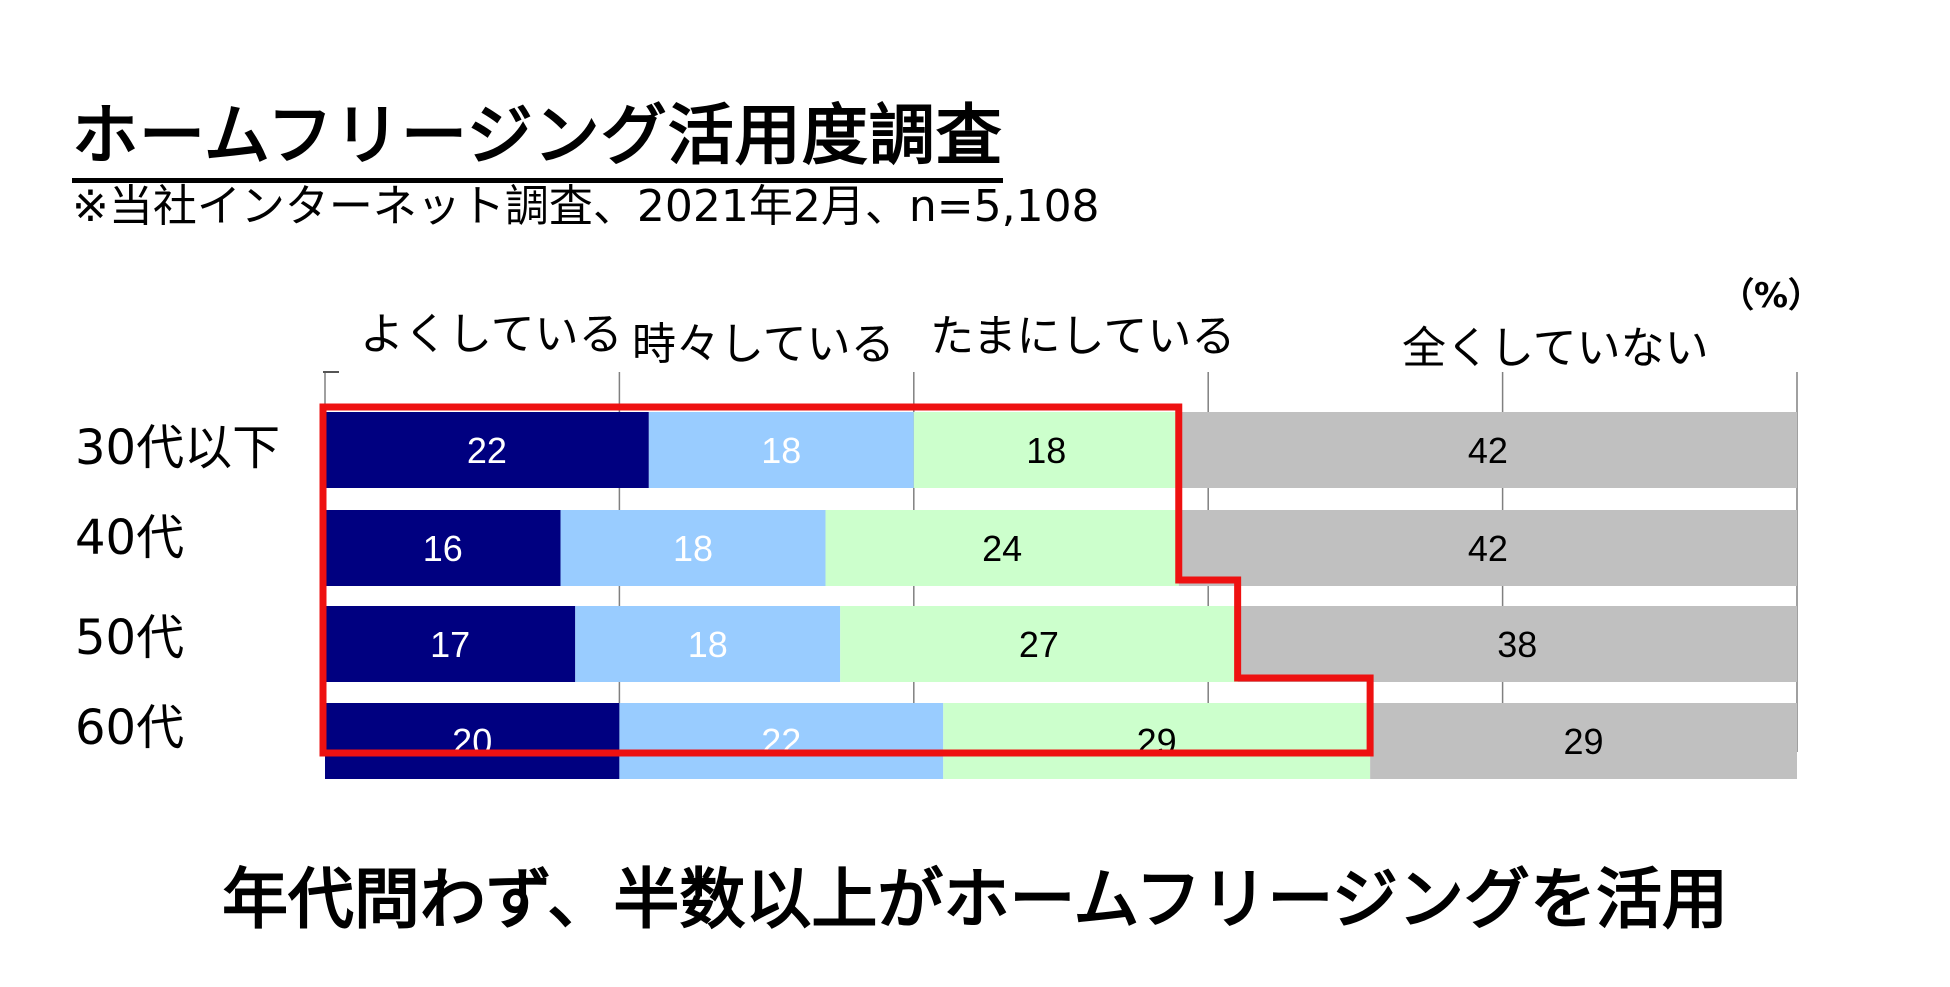 This screenshot has height=987, width=1950. What do you see at coordinates (1555, 348) in the screenshot?
I see `legend-series-4: 全くしていない` at bounding box center [1555, 348].